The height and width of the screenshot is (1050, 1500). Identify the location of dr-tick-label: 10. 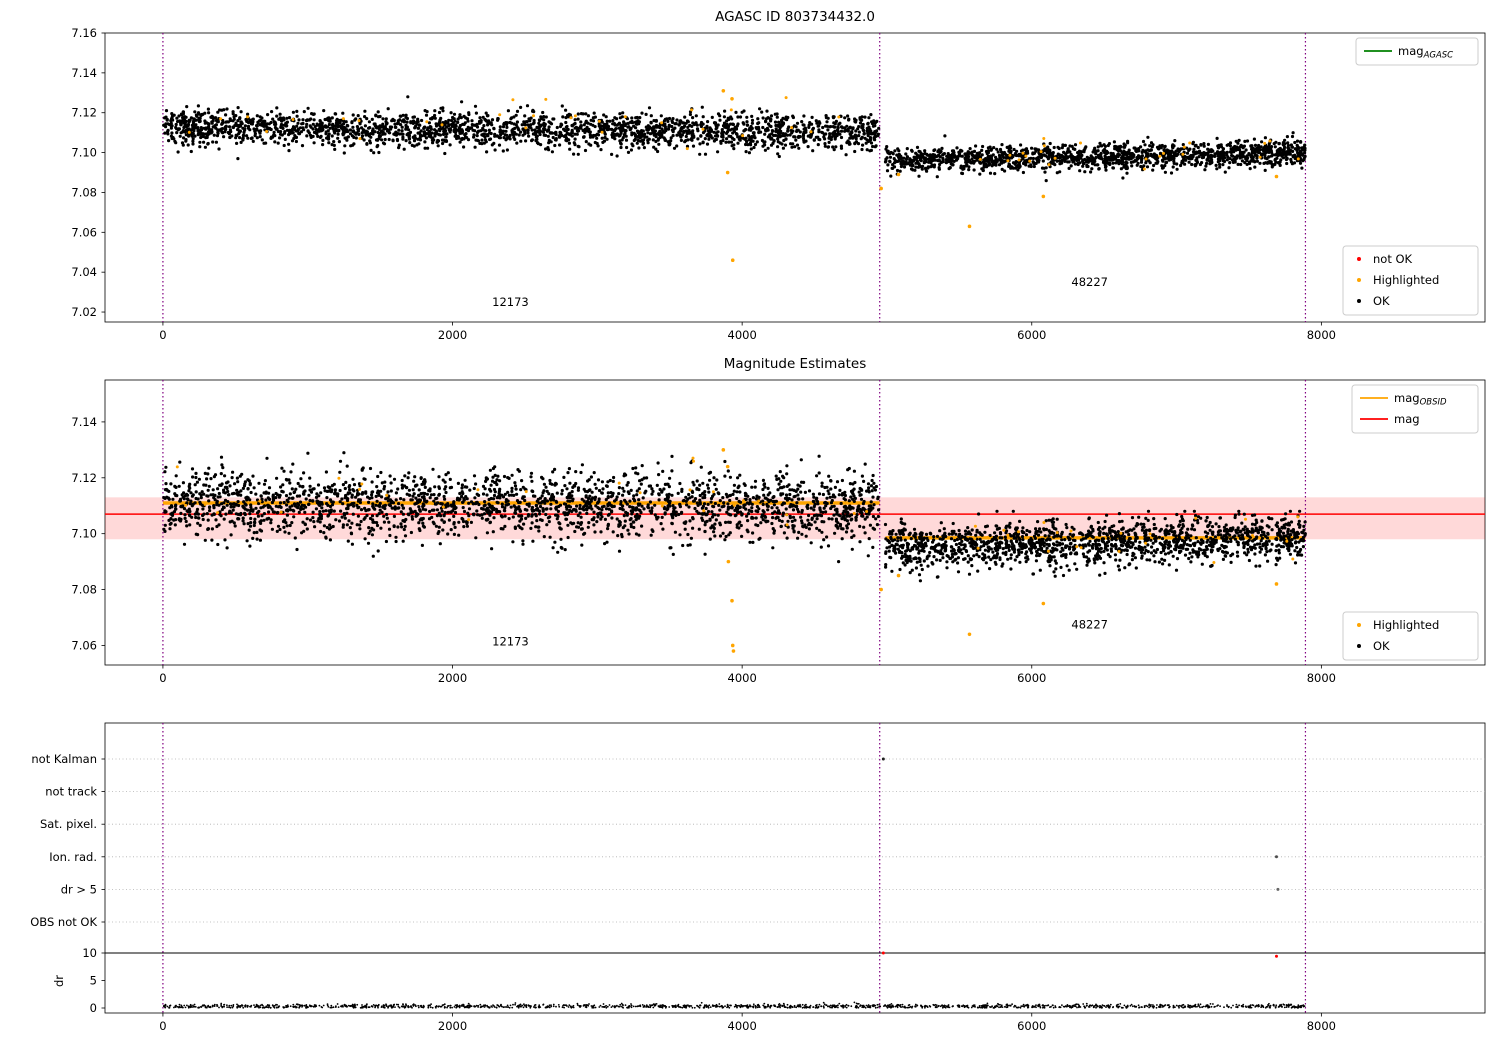
(89, 953).